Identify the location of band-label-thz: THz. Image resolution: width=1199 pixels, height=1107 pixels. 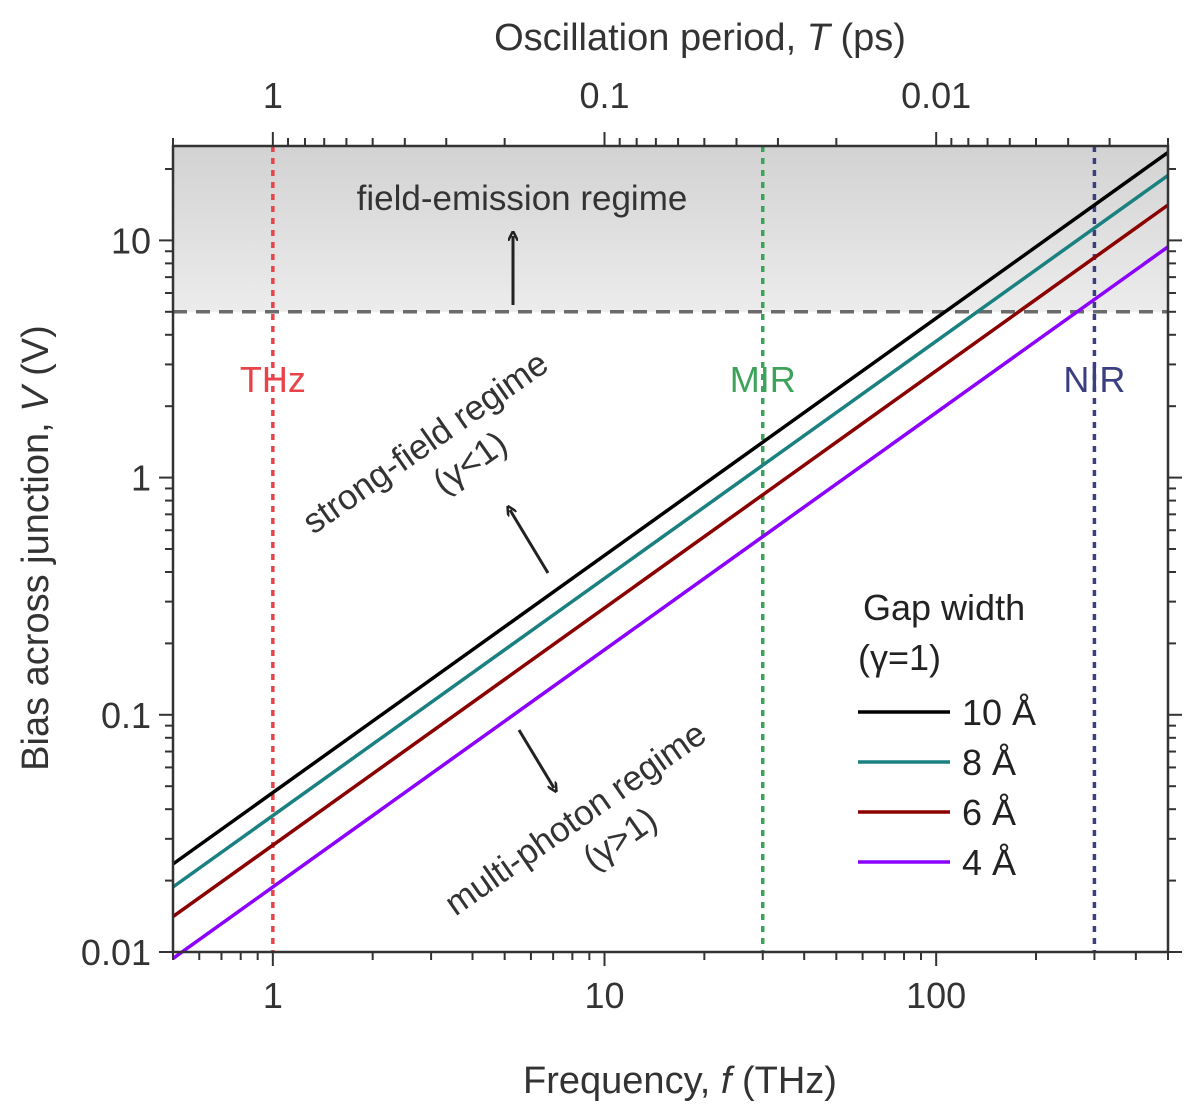
(273, 379).